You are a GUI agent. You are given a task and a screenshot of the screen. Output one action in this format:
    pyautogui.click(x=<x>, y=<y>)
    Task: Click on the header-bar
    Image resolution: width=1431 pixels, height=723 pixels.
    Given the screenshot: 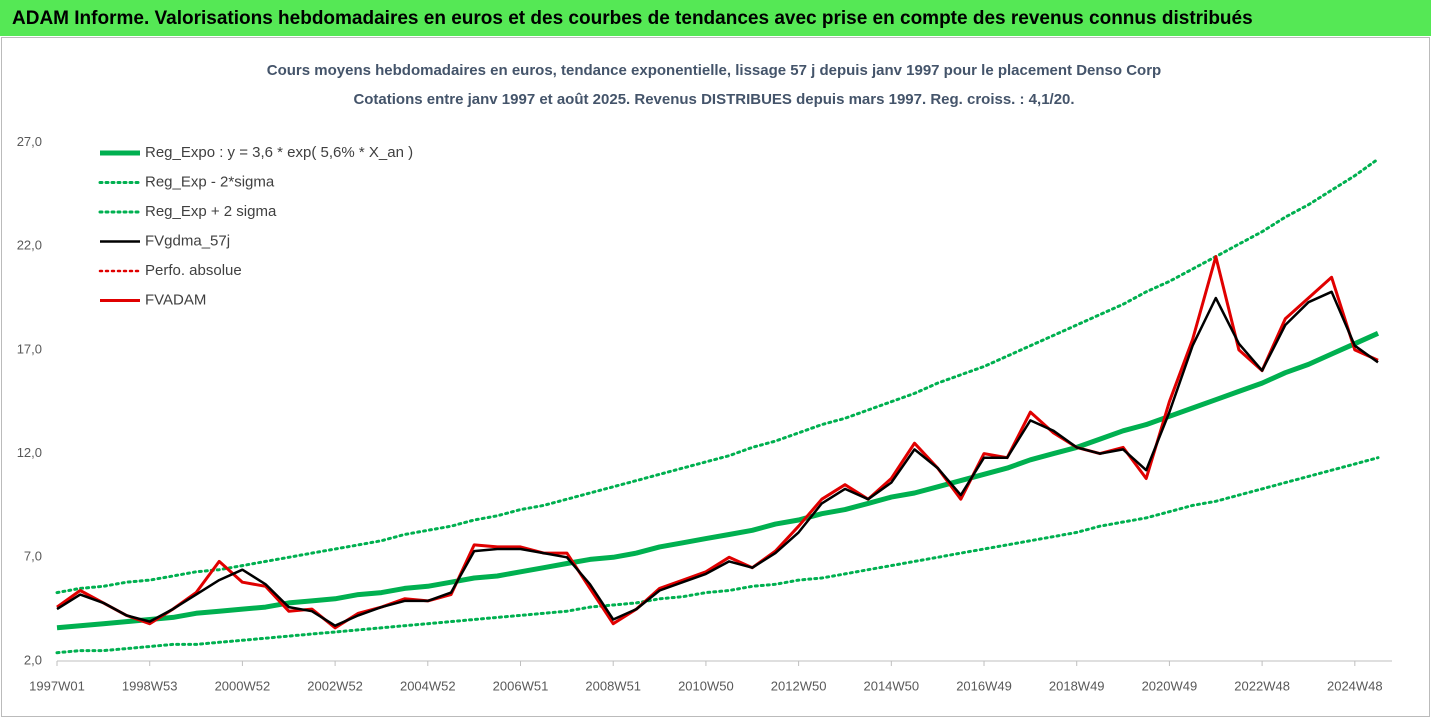 What is the action you would take?
    pyautogui.click(x=715, y=18)
    